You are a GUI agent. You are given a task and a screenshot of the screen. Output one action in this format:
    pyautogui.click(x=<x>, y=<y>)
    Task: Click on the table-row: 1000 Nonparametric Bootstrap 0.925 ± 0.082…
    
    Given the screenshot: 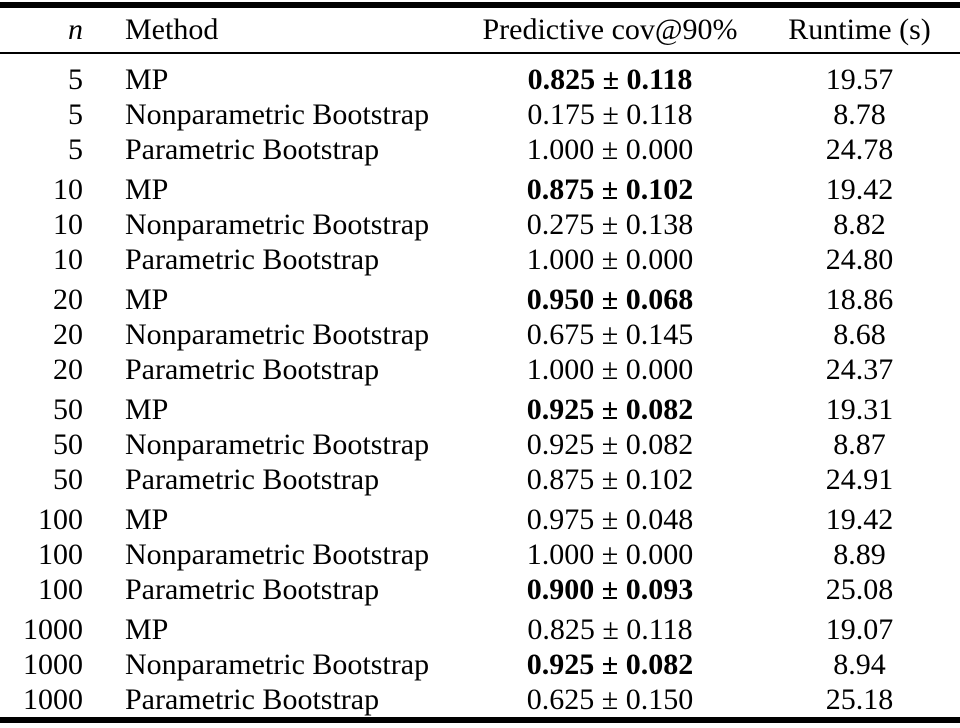 What is the action you would take?
    pyautogui.click(x=480, y=664)
    